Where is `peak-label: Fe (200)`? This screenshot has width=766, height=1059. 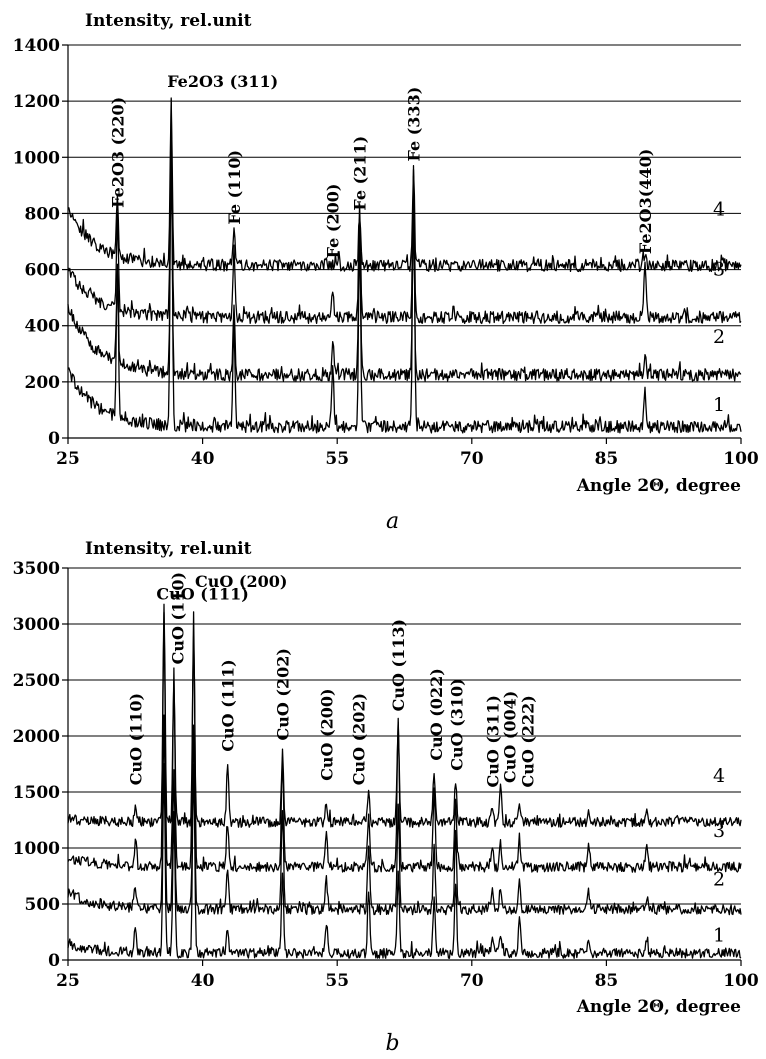
peak-label: Fe (200) is located at coordinates (333, 221).